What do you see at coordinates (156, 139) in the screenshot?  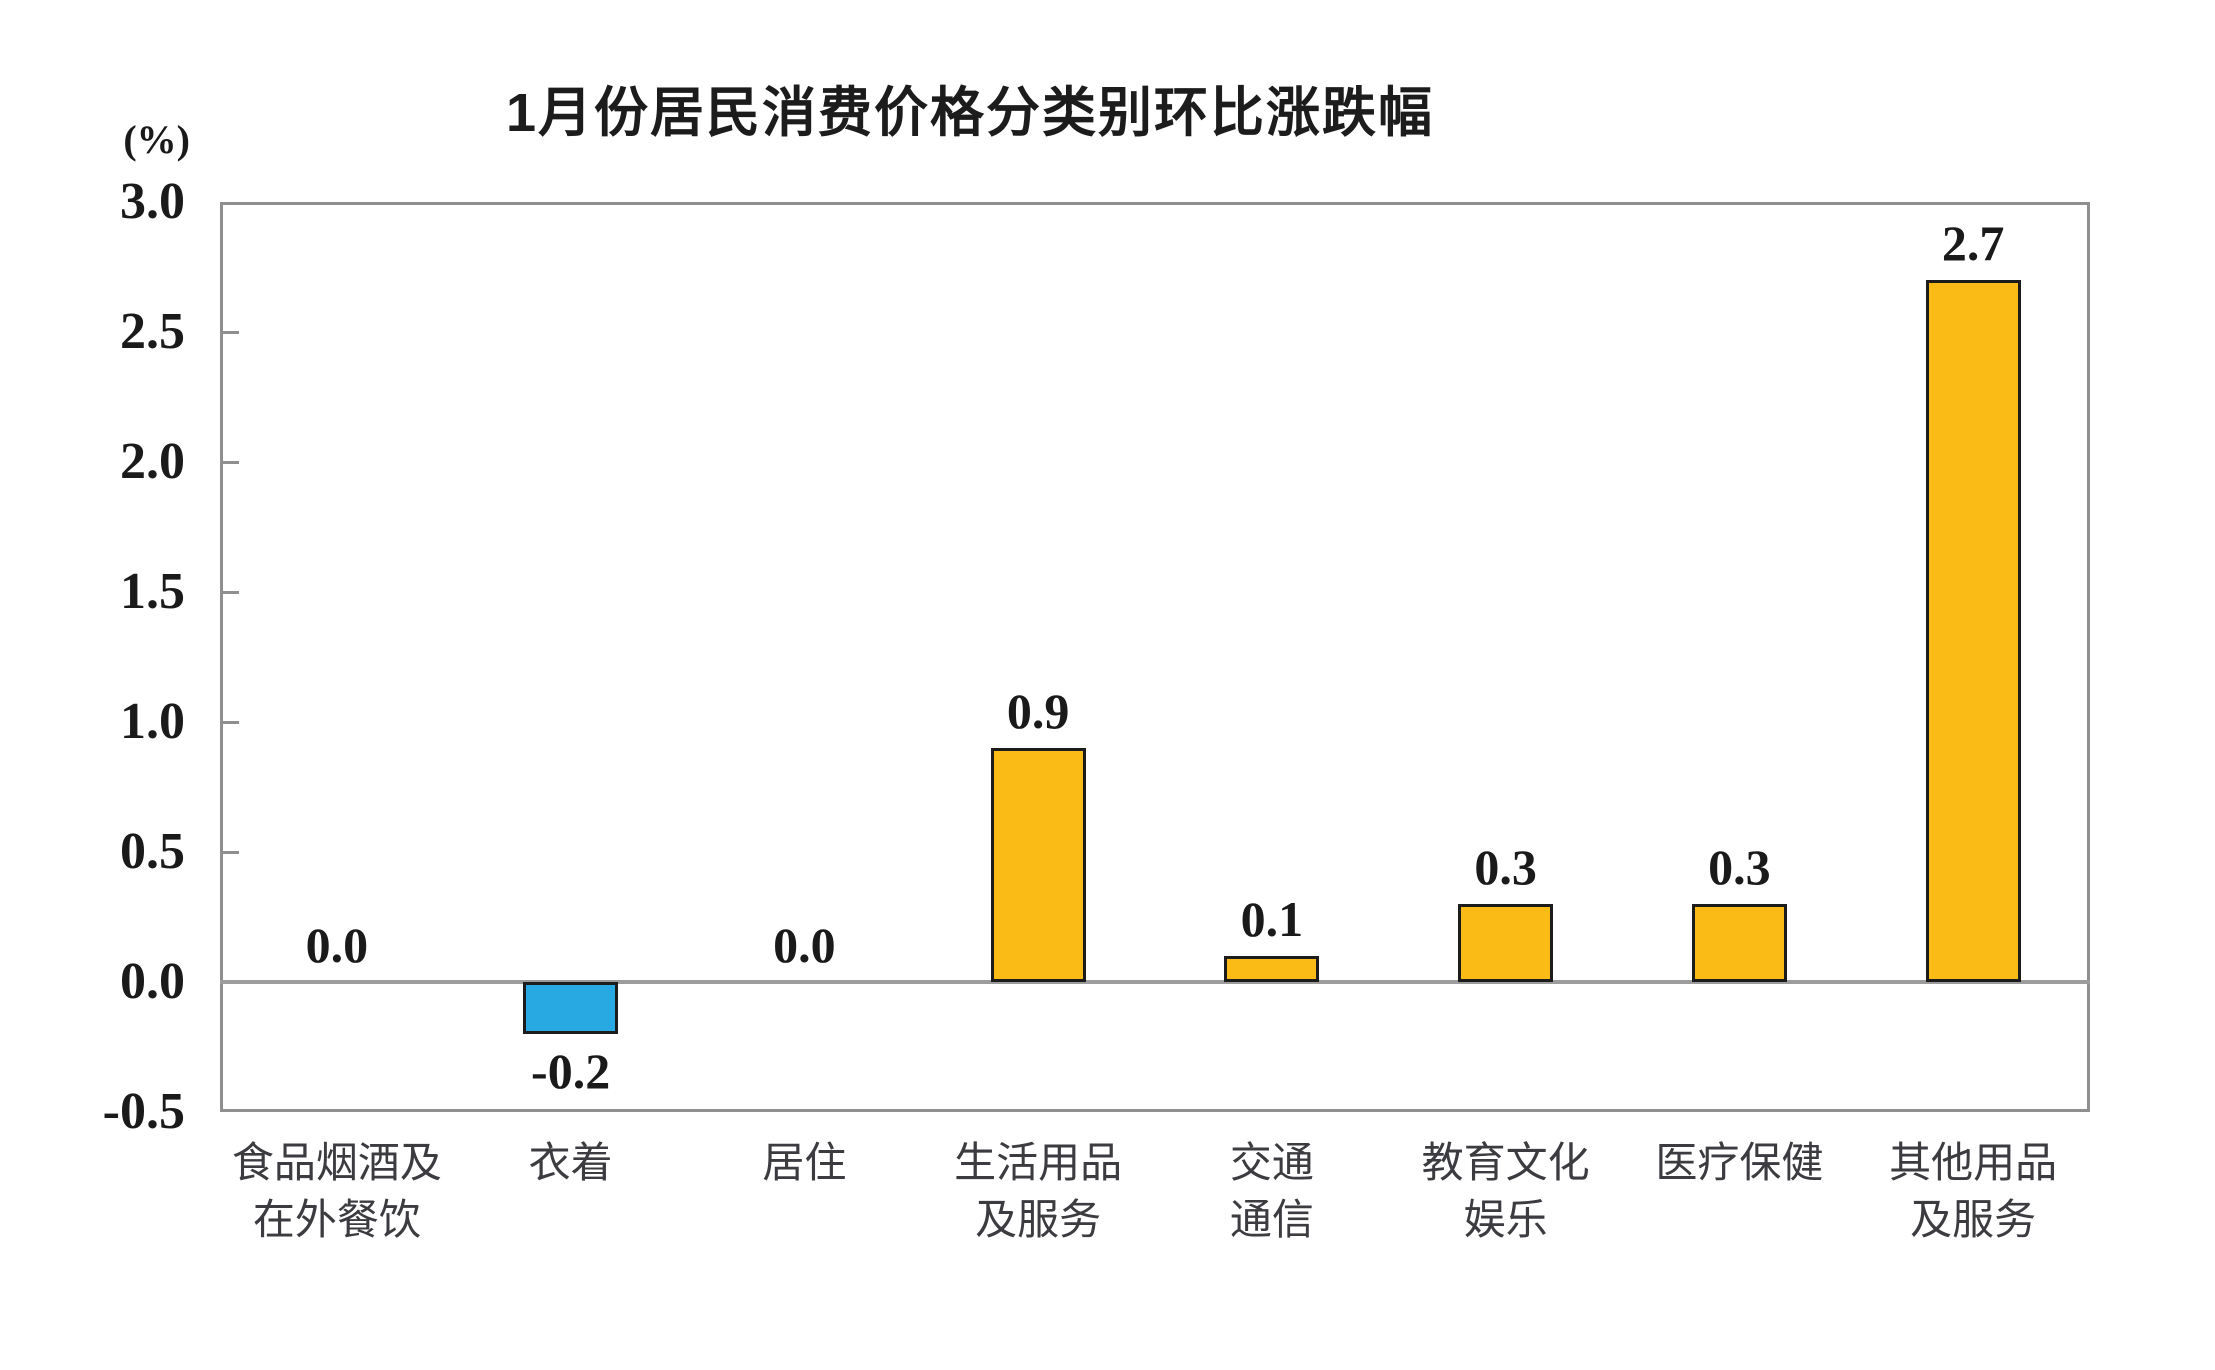 I see `y-axis-unit-label: (%)` at bounding box center [156, 139].